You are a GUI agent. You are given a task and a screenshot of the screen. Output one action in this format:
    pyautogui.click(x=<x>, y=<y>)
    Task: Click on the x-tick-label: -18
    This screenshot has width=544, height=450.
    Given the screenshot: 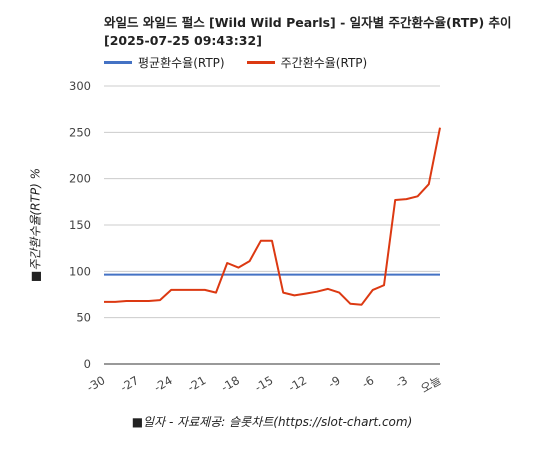 What is the action you would take?
    pyautogui.click(x=230, y=384)
    